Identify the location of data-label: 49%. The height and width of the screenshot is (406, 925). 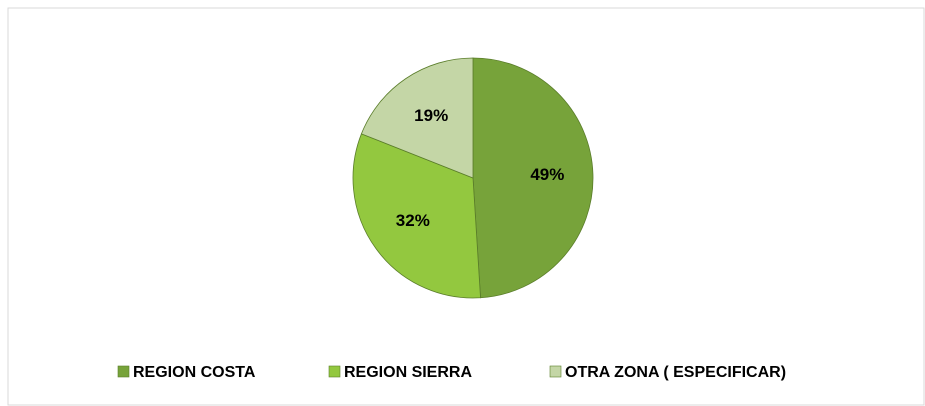
(547, 174).